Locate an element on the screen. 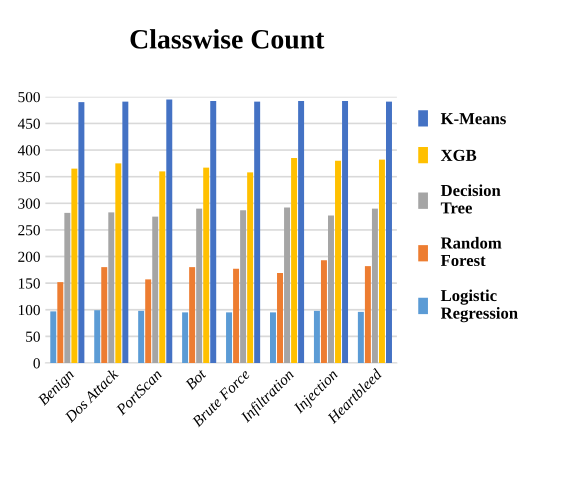  y-tick-label: 350 is located at coordinates (29, 177).